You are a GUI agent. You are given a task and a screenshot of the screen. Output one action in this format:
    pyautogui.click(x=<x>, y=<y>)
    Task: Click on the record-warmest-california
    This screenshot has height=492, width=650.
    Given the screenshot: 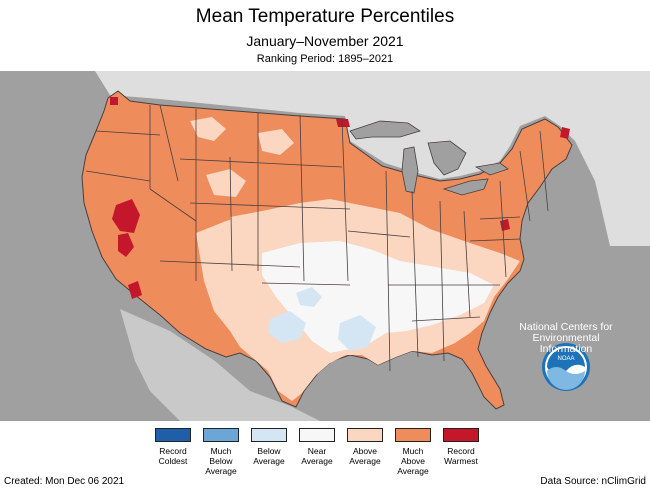 What is the action you would take?
    pyautogui.click(x=126, y=245)
    